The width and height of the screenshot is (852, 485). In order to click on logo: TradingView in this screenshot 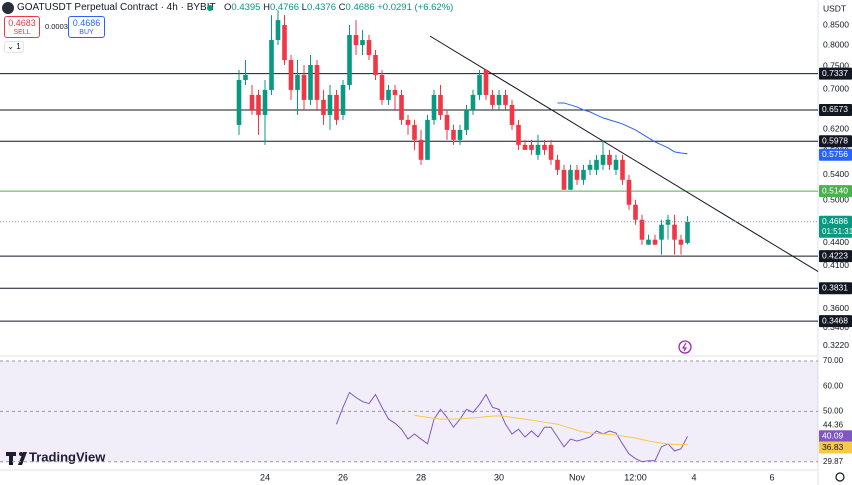, I will do `click(56, 457)`.